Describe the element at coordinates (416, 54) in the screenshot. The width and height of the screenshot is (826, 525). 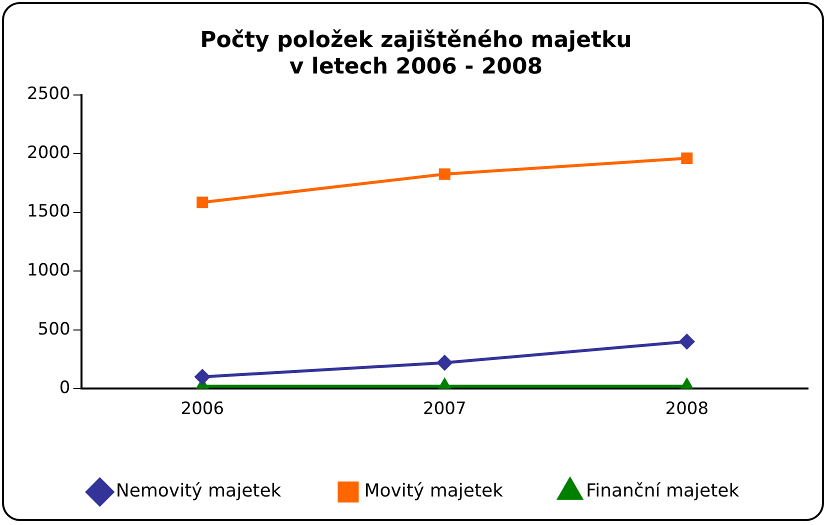
I see `chart-title: Počty položek zajištěného majetku v letech 2006 - 2008` at that location.